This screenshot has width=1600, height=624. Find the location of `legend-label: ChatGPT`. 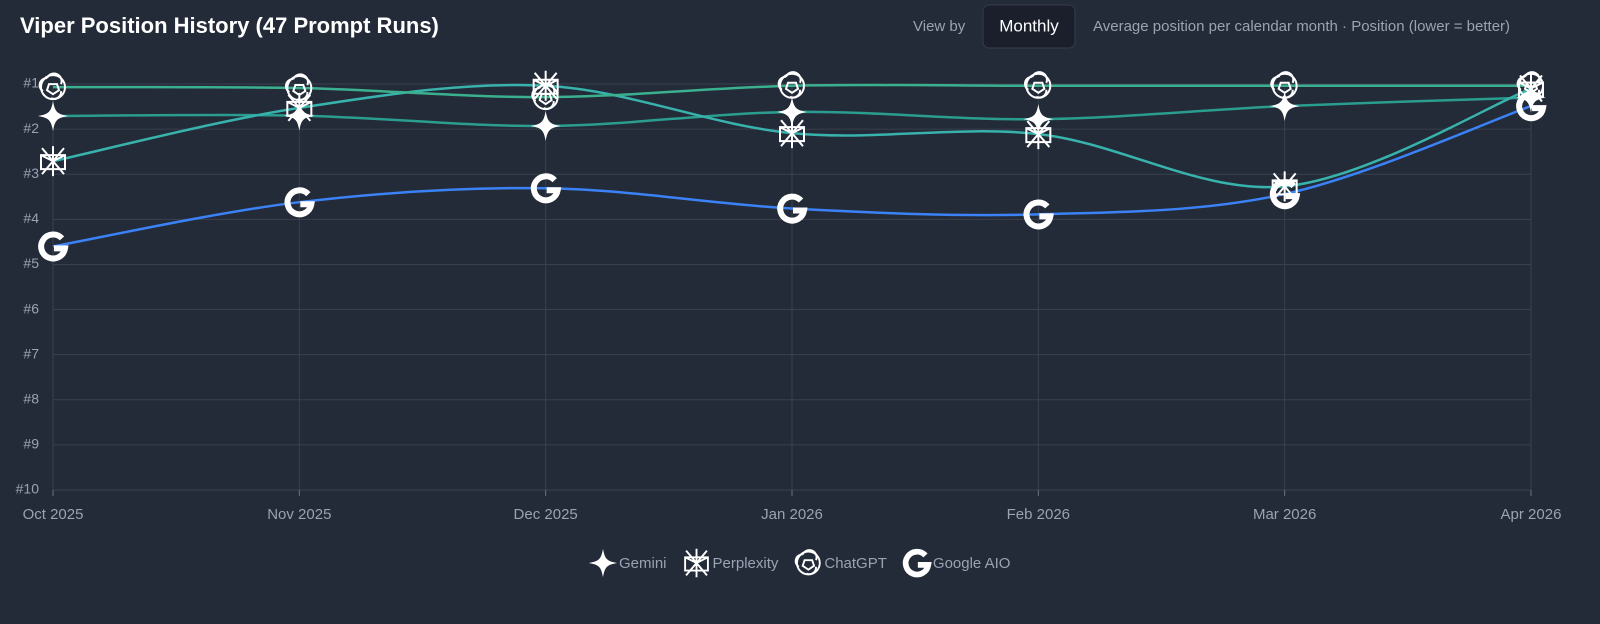

legend-label: ChatGPT is located at coordinates (855, 563).